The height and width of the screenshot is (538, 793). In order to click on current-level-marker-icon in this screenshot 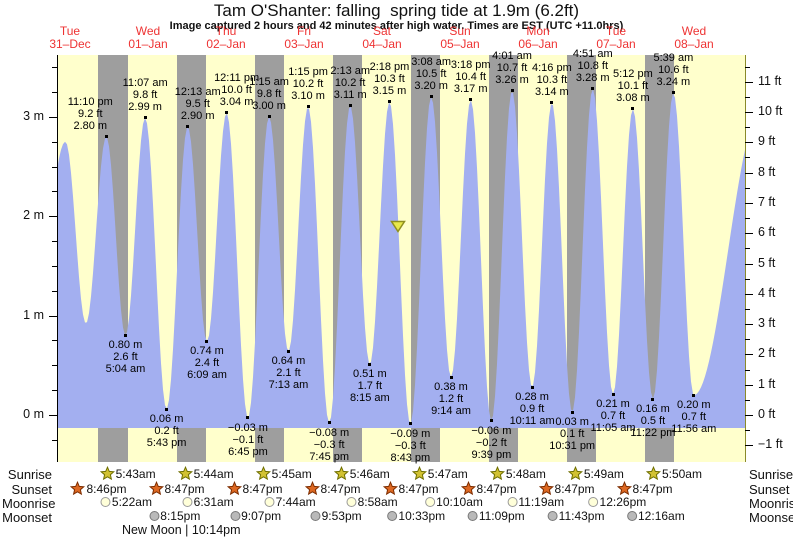, I will do `click(398, 227)`.